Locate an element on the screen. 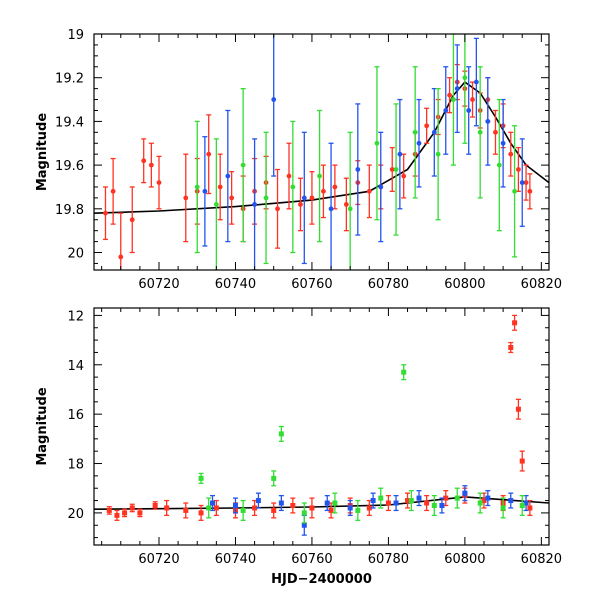 Image resolution: width=600 pixels, height=600 pixels. y-tick-label: 19.8 is located at coordinates (69, 210).